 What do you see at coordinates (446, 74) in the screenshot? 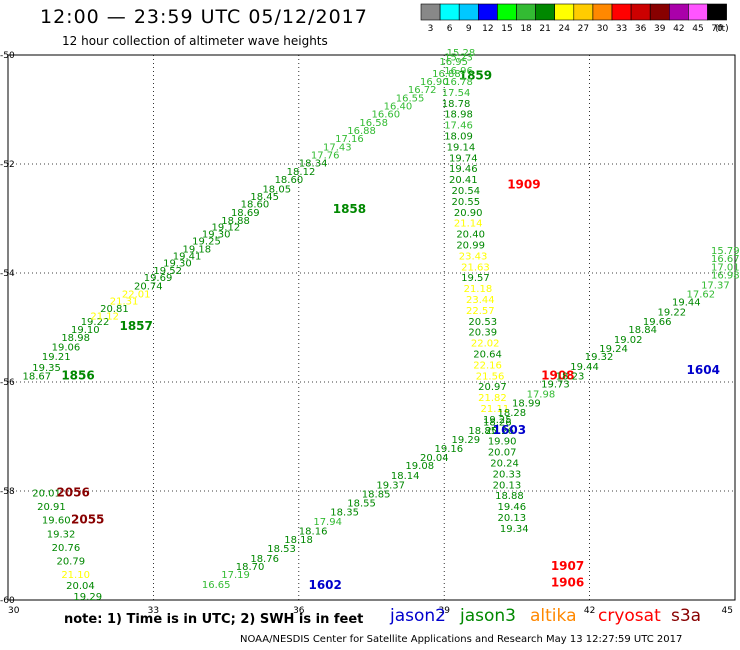
I see `swh-point-label: 16.88` at bounding box center [446, 74].